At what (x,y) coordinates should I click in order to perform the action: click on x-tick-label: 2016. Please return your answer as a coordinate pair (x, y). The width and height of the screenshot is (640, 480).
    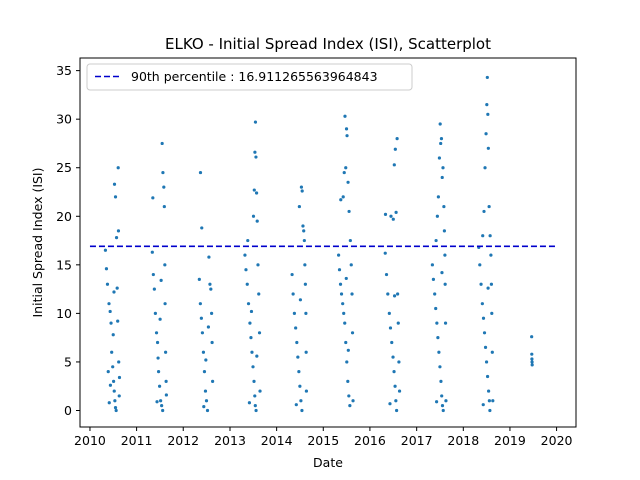
    Looking at the image, I should click on (370, 440).